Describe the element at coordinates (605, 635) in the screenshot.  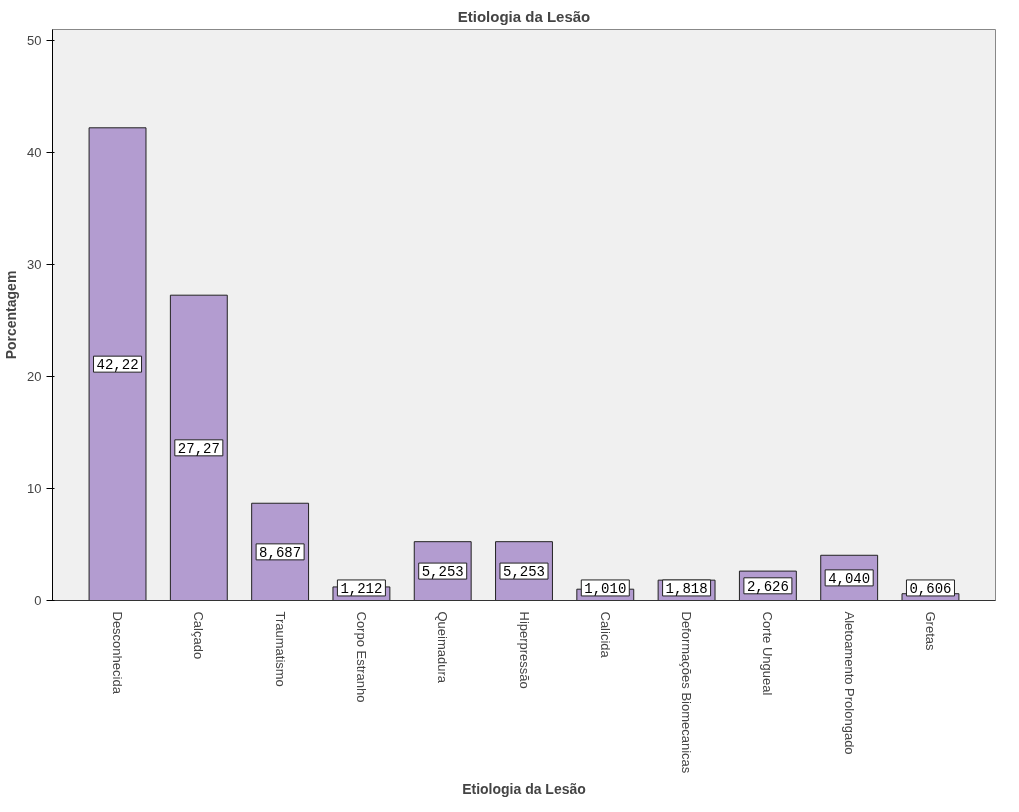
I see `x-tick-label: Calicida` at that location.